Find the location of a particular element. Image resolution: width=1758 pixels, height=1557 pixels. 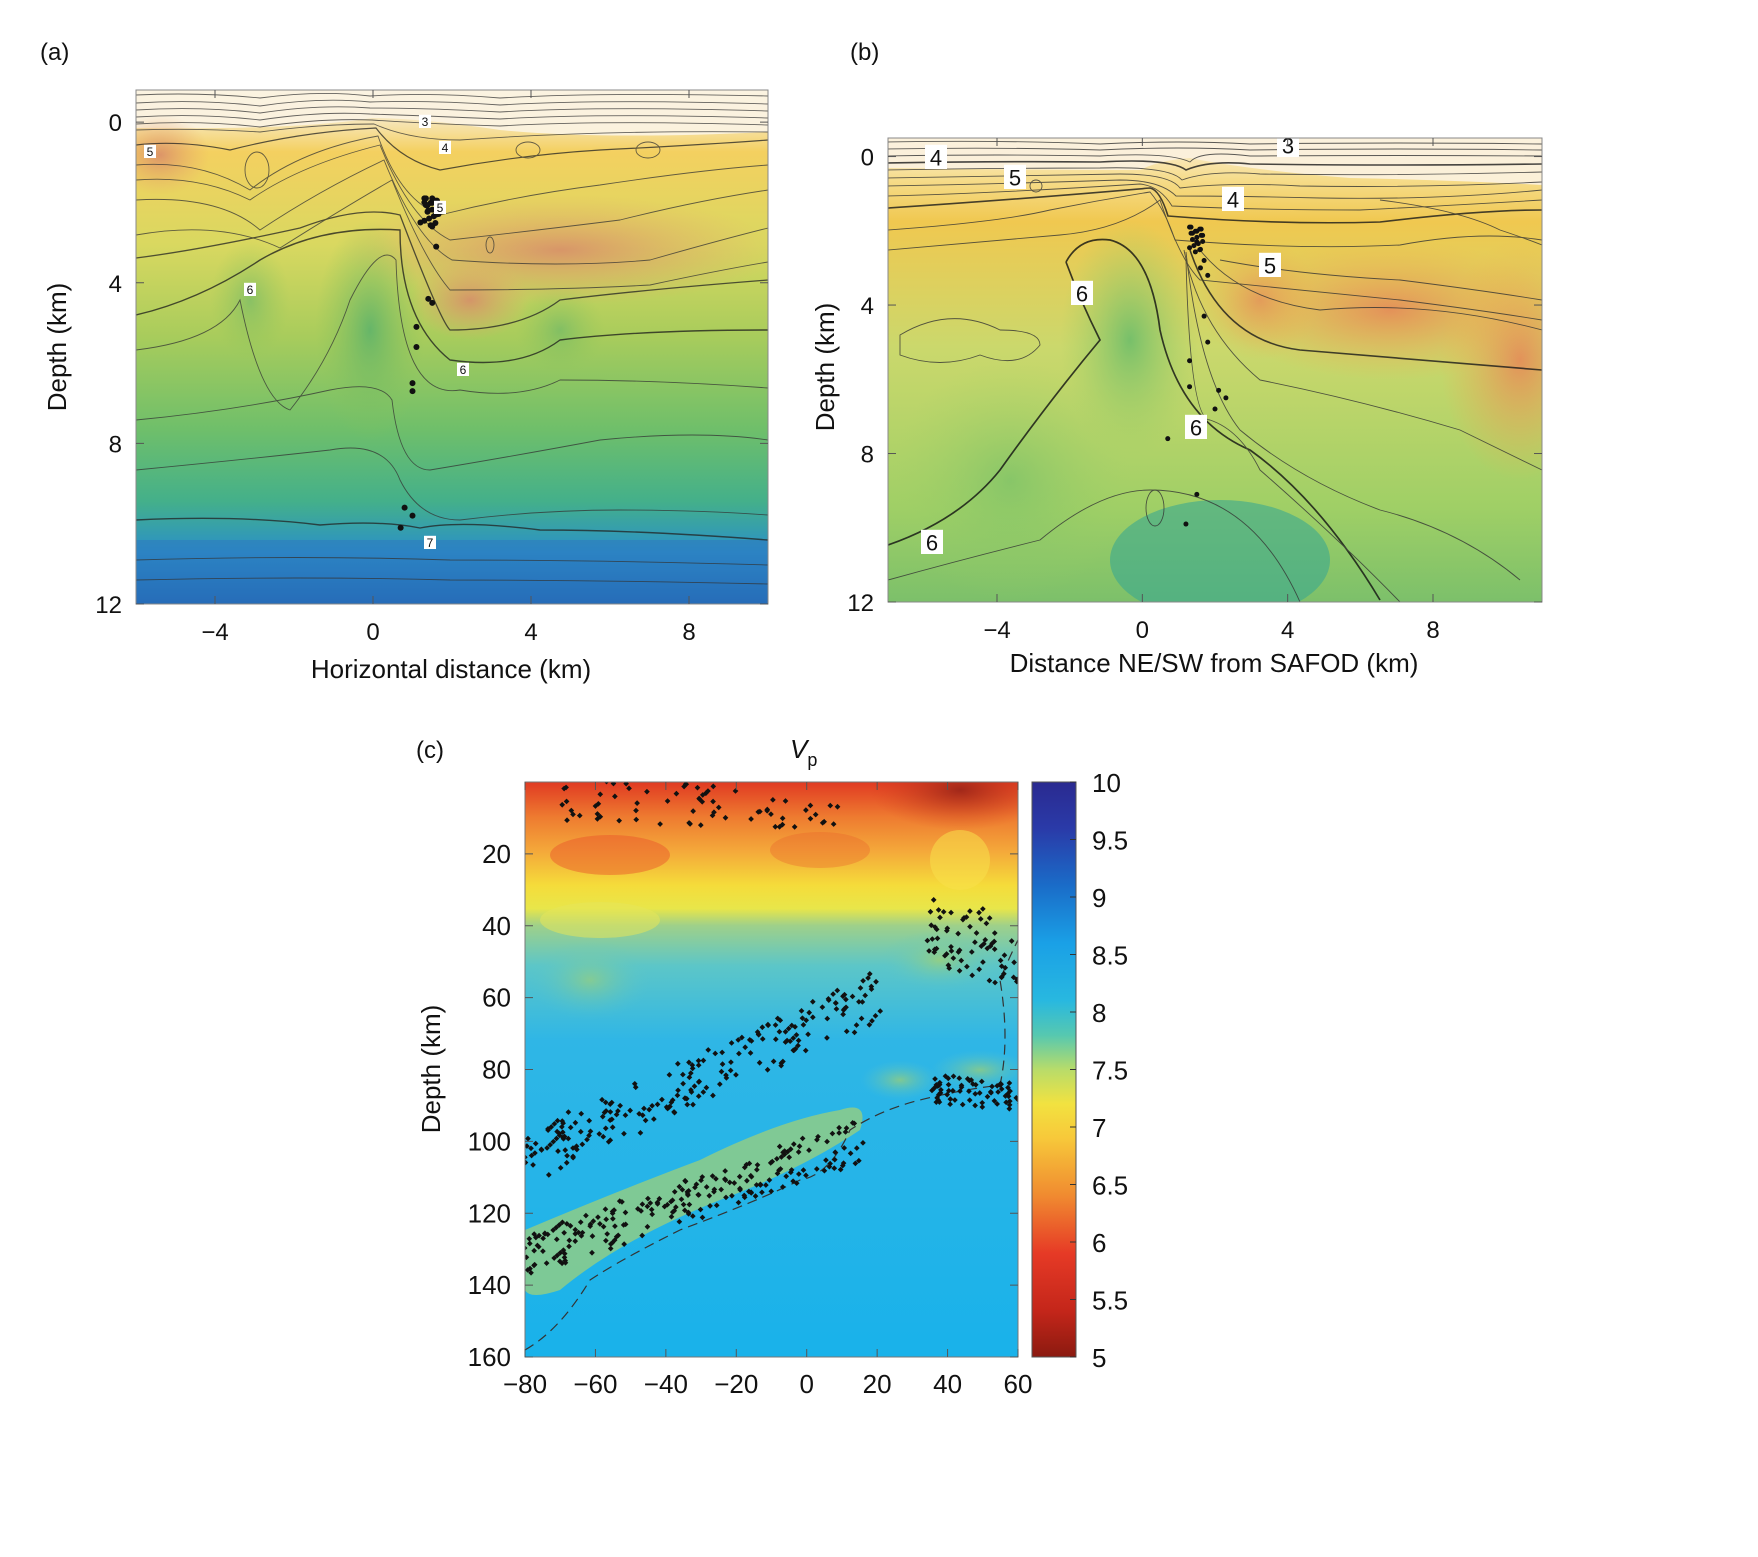

x-tick-label: −4 is located at coordinates (214, 632).